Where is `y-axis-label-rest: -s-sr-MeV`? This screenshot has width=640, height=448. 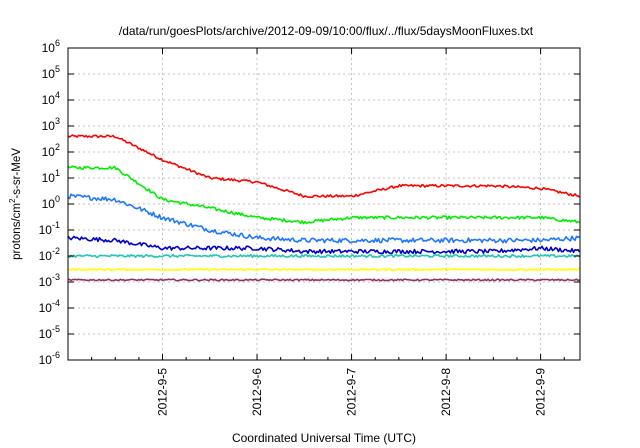 y-axis-label-rest: -s-sr-MeV is located at coordinates (17, 173).